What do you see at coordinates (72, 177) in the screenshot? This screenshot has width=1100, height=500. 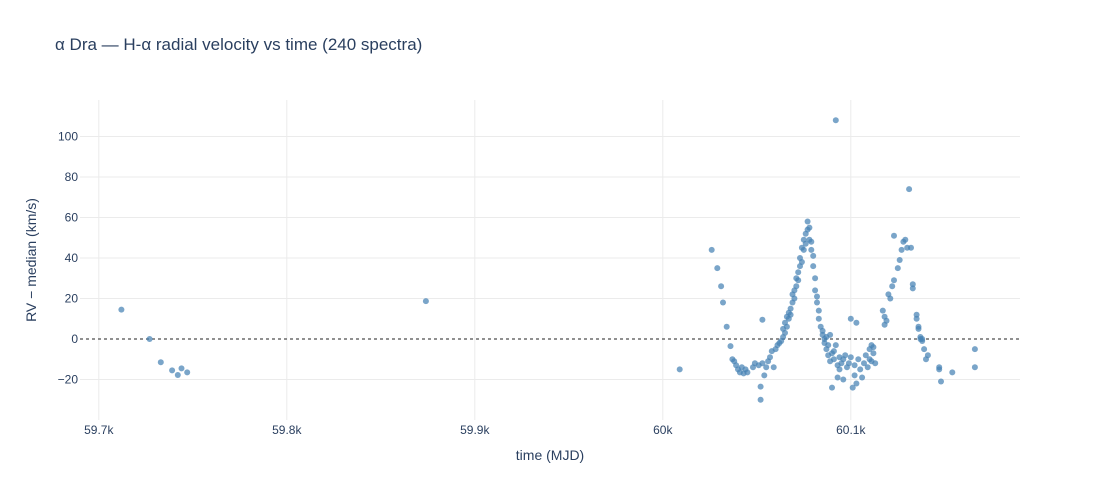 I see `y-tick-label: 80` at bounding box center [72, 177].